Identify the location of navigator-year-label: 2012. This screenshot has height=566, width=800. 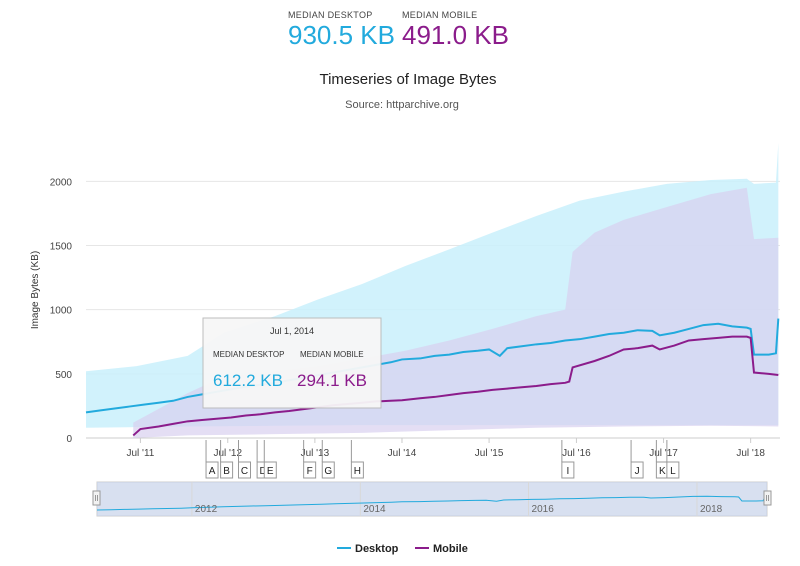
(206, 509).